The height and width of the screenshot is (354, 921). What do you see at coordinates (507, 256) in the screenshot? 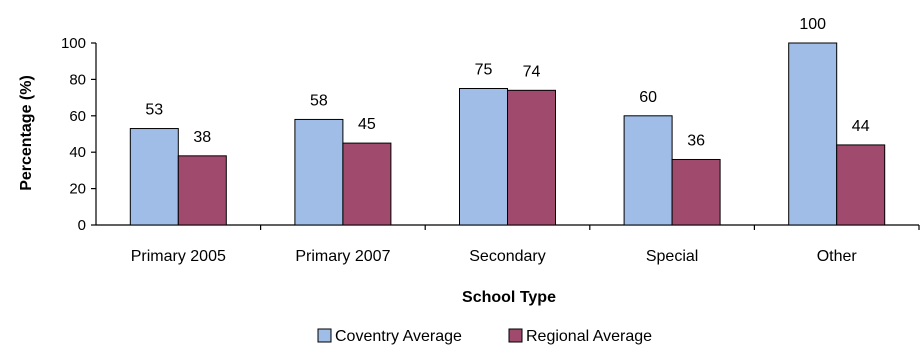
I see `x-tick-label: Secondary` at bounding box center [507, 256].